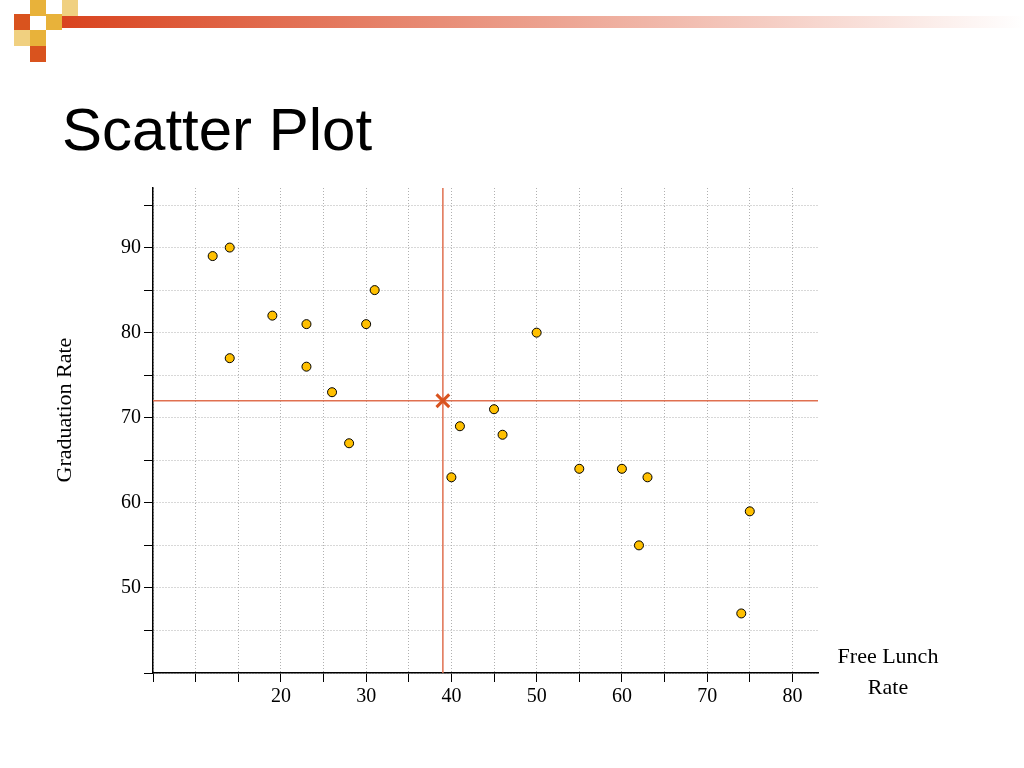  Describe the element at coordinates (131, 501) in the screenshot. I see `y-tick-label: 60` at that location.